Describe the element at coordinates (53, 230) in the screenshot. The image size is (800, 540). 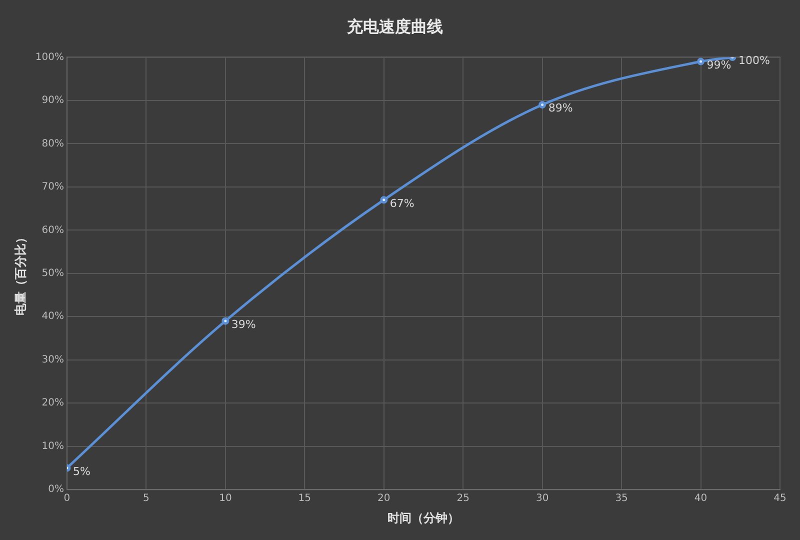
I see `y-tick-label: 60%` at that location.